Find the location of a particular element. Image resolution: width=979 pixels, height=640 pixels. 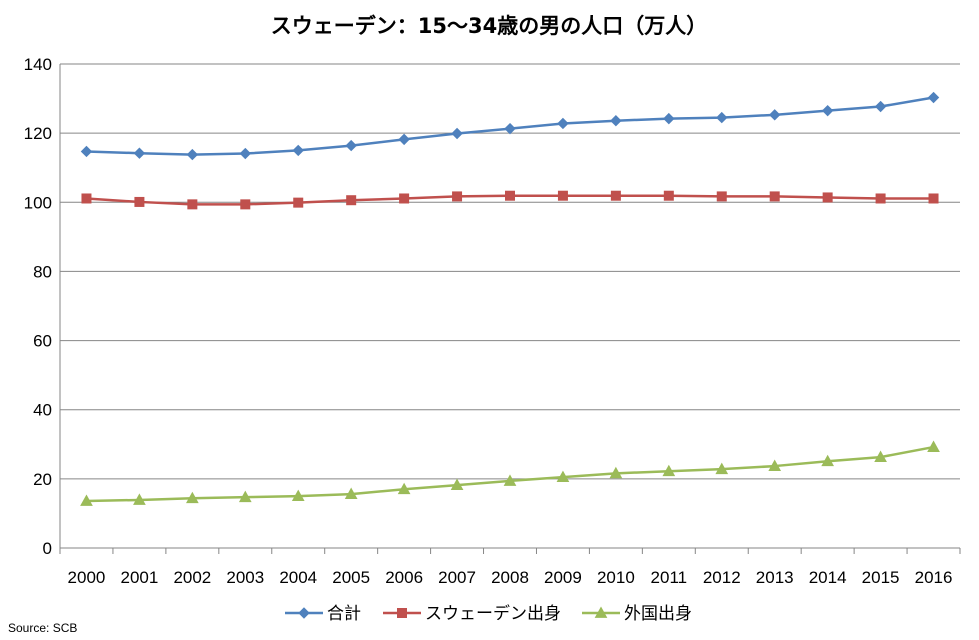

x-tick-label: 2008 is located at coordinates (510, 577).